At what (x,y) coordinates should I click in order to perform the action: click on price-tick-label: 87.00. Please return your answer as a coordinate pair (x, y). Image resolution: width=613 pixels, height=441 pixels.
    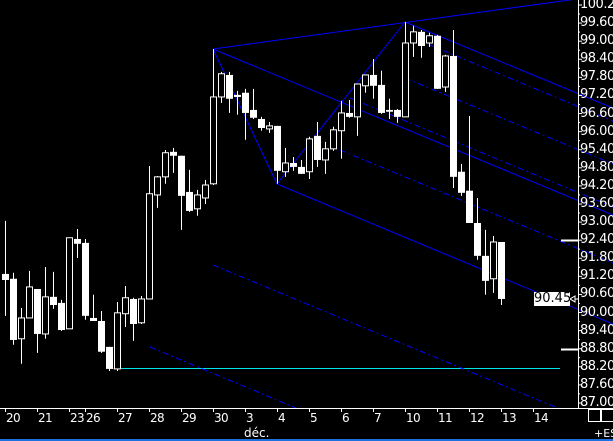
    Looking at the image, I should click on (596, 402).